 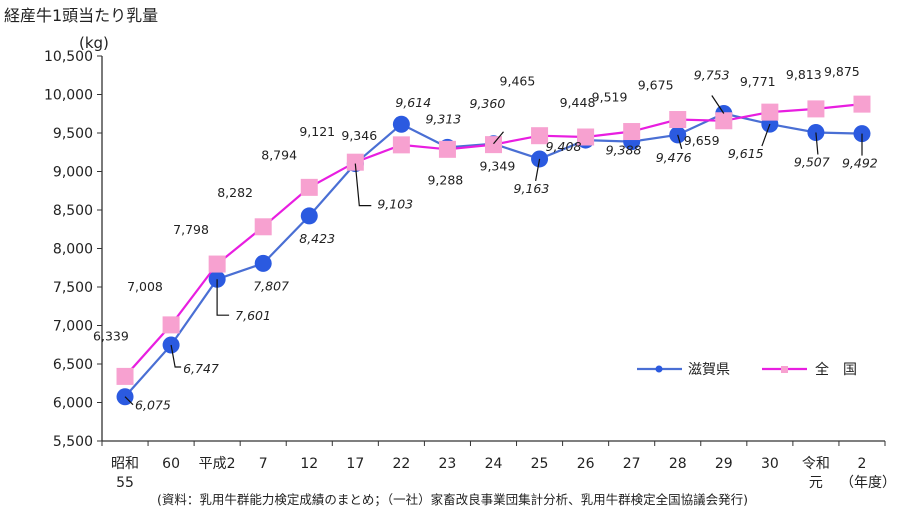 What do you see at coordinates (271, 285) in the screenshot?
I see `data-label-shiga: 7,807` at bounding box center [271, 285].